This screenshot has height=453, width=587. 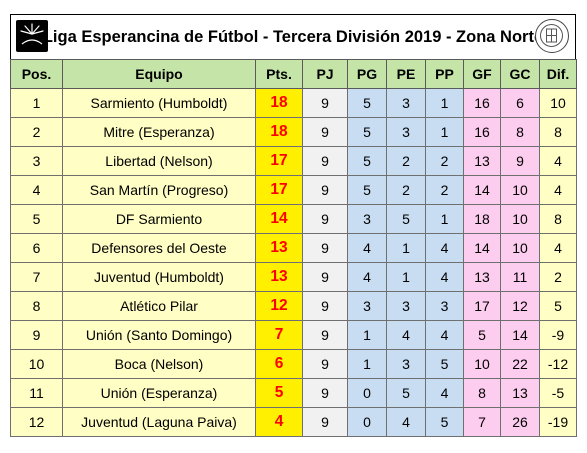 I want to click on table-row: 11 Unión (Esperanza) 5 9 0 5 4 8 13 -5, so click(x=293, y=393).